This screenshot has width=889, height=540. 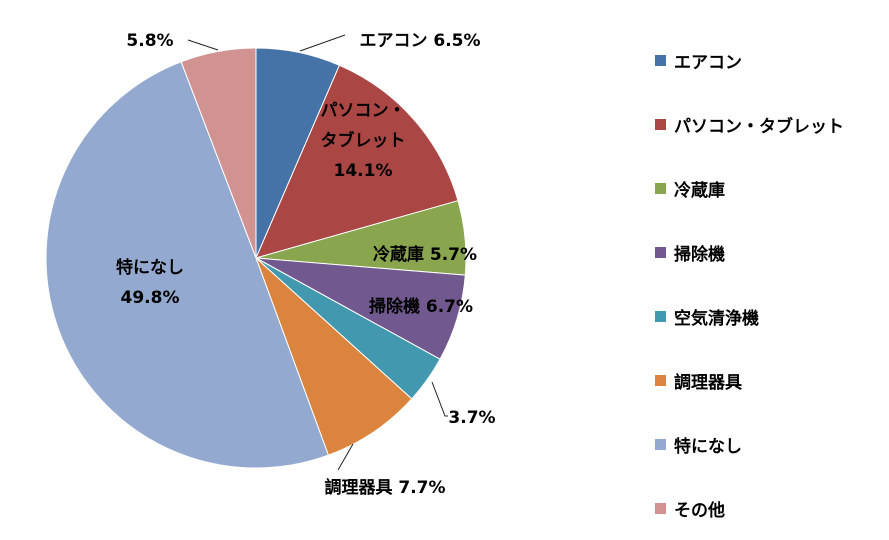 I want to click on slice-data-label: パソコン・タブレット 14.1%, so click(x=363, y=141).